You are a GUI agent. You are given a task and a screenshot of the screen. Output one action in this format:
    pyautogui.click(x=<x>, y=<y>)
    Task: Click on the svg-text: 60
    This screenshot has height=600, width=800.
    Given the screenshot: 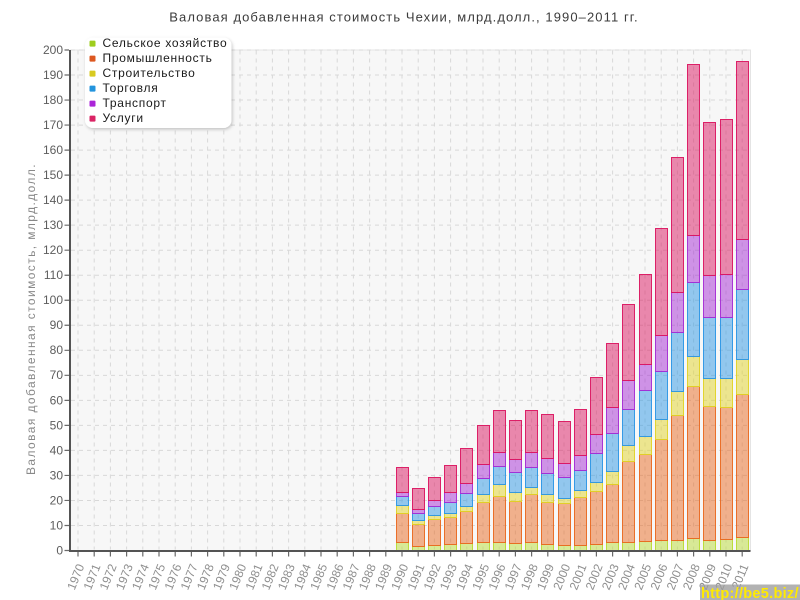 What is the action you would take?
    pyautogui.click(x=57, y=400)
    